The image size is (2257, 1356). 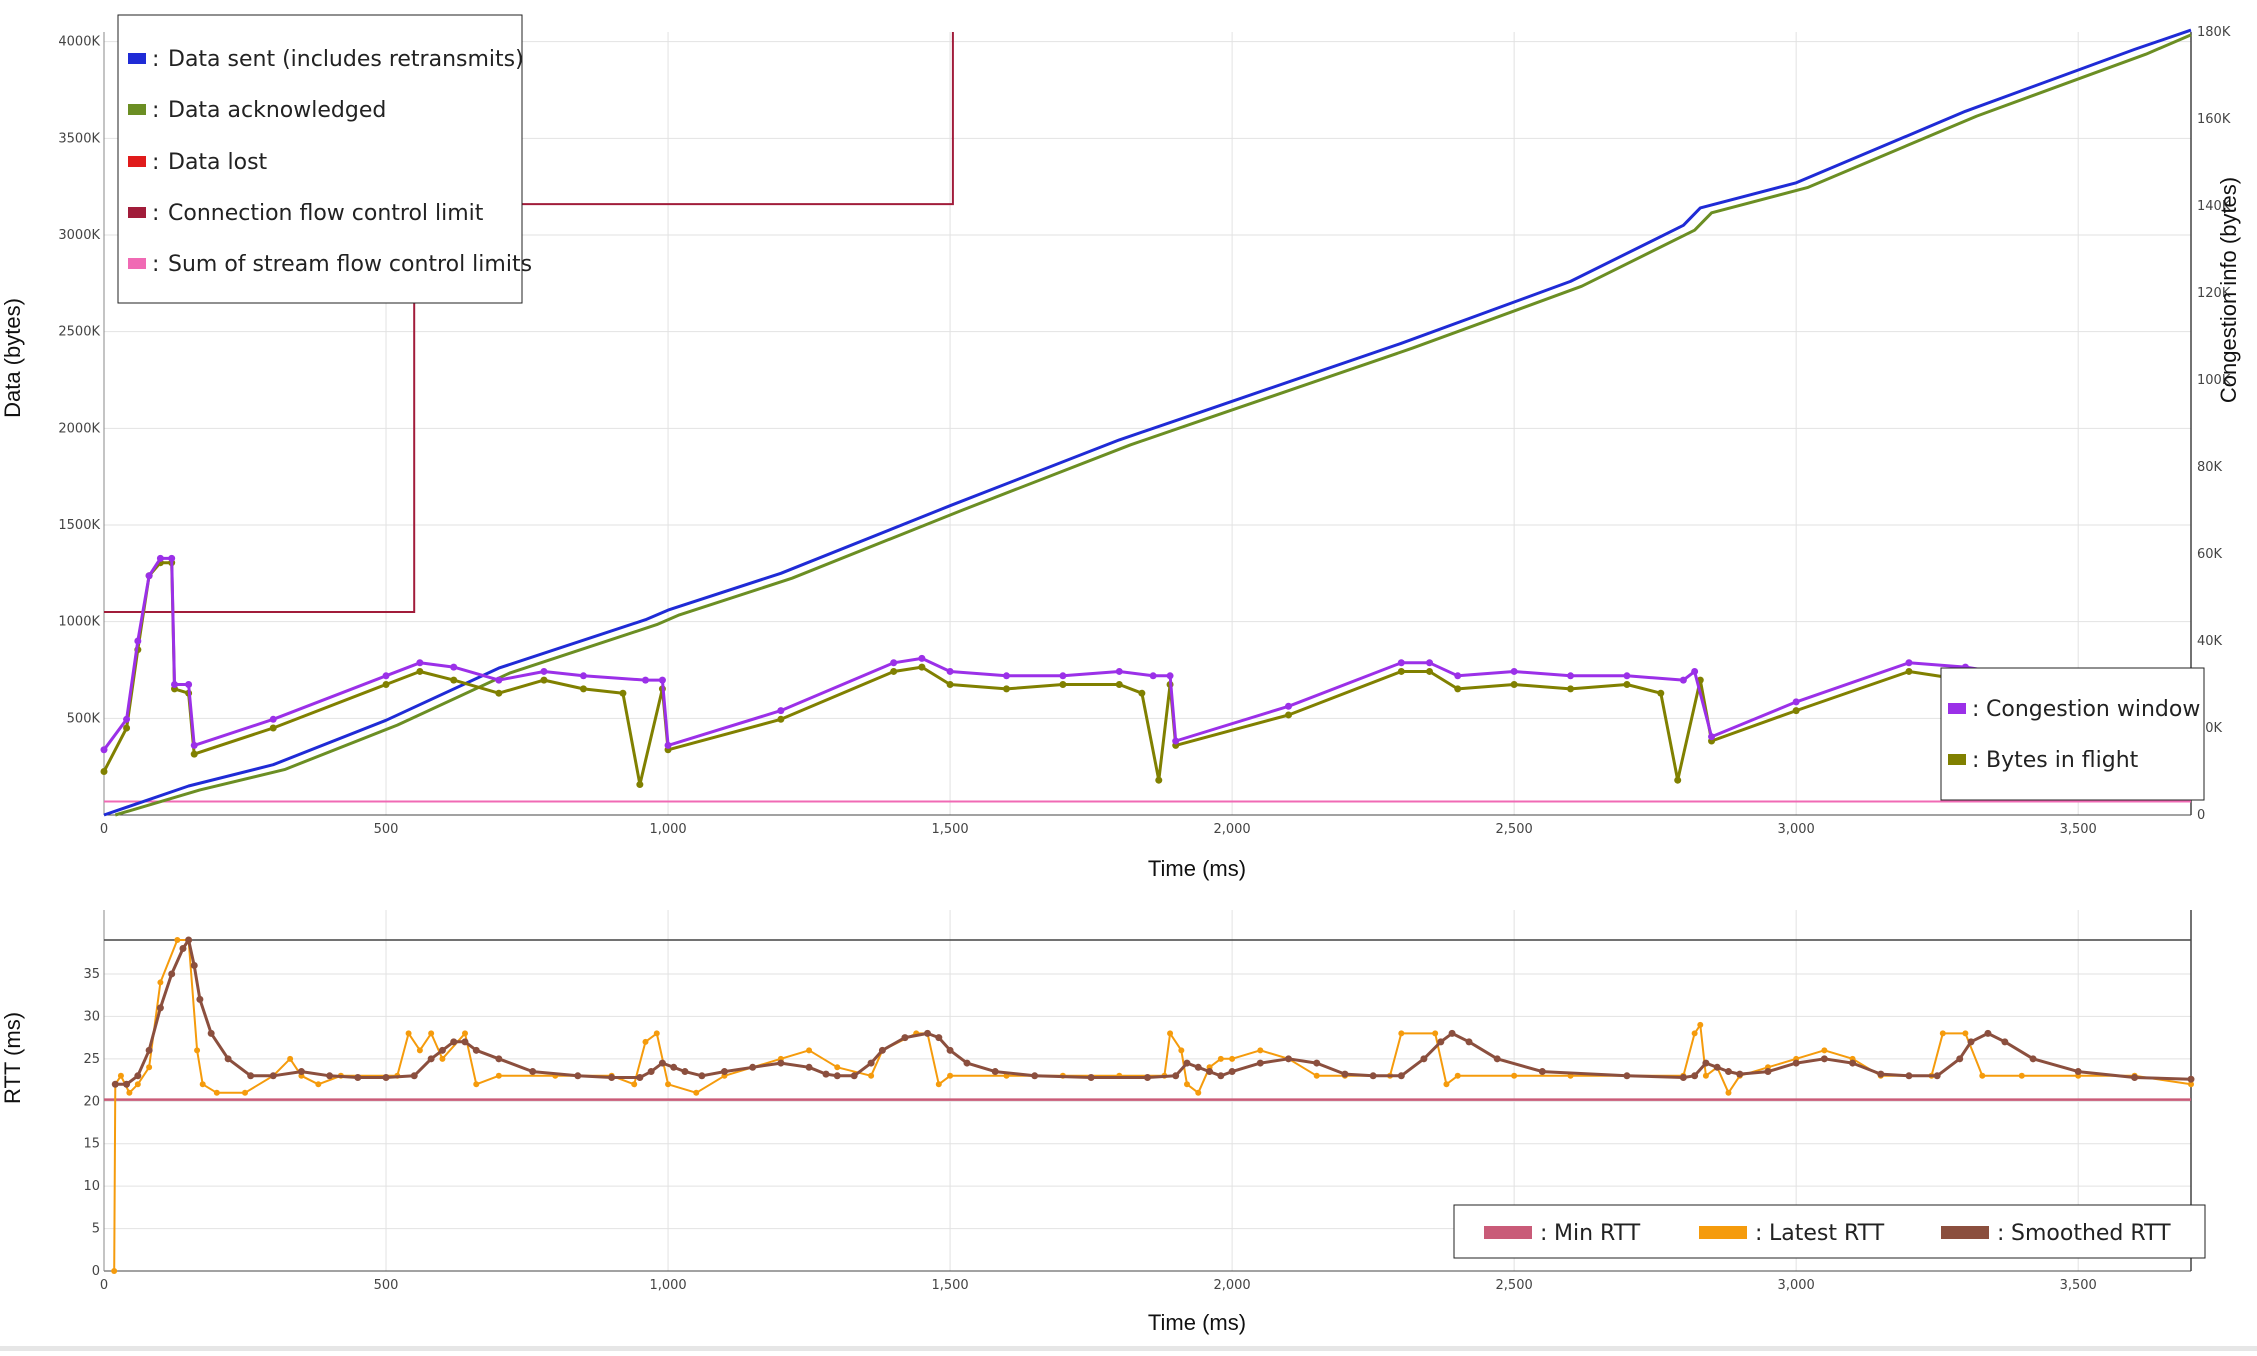 What do you see at coordinates (2056, 1233) in the screenshot?
I see `legend-item-smoothed-rtt: Smoothed RTT` at bounding box center [2056, 1233].